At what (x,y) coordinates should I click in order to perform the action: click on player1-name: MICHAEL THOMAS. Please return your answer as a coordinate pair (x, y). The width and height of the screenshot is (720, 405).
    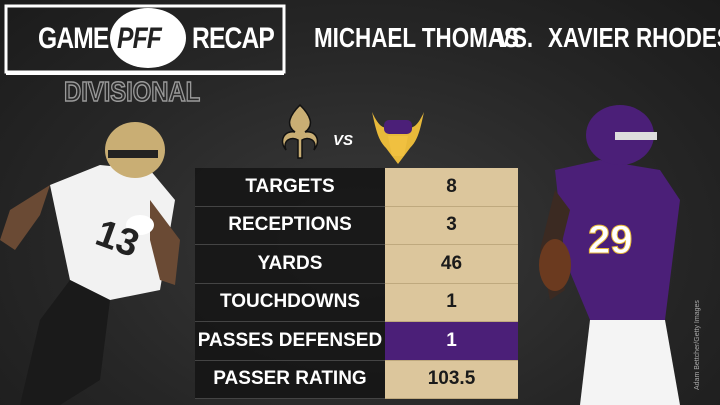
    Looking at the image, I should click on (416, 37).